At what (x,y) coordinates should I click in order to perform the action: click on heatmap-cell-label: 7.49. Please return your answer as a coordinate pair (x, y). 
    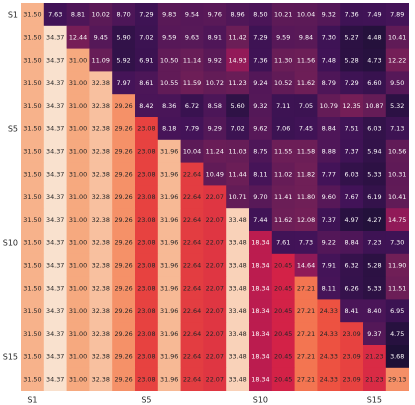
    Looking at the image, I should click on (374, 15).